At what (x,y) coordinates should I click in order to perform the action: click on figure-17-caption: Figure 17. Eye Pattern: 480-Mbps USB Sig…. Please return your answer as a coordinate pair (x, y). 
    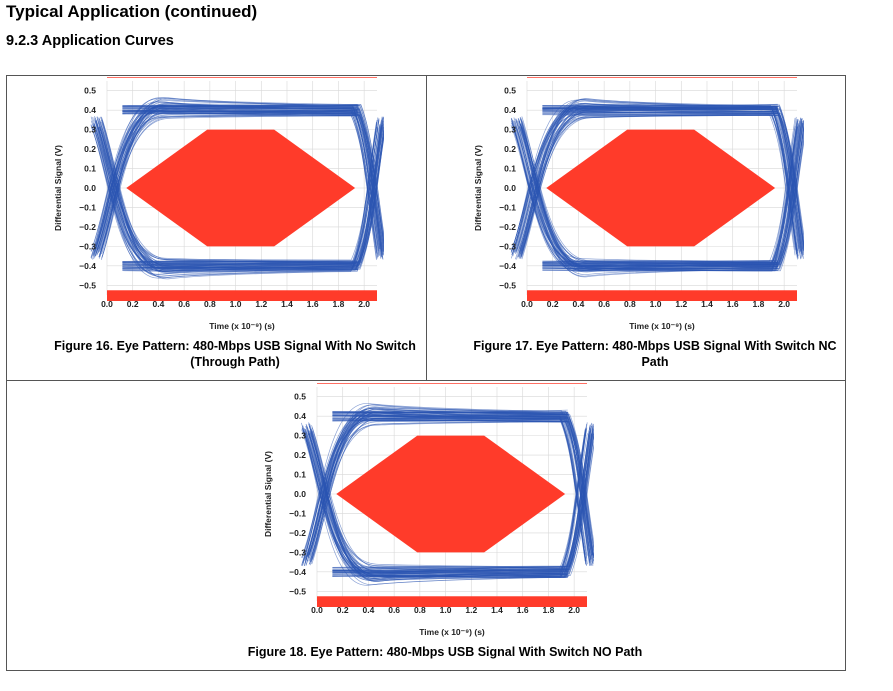
    Looking at the image, I should click on (655, 354).